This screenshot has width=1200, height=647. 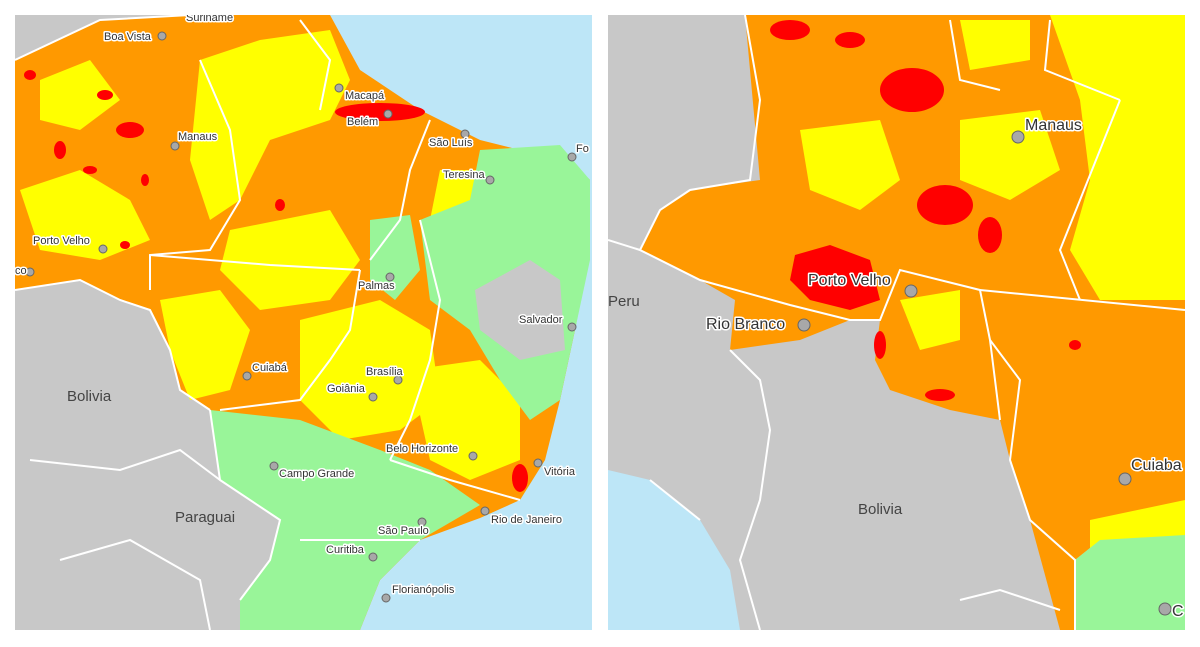 What do you see at coordinates (423, 590) in the screenshot?
I see `city-label: Florianópolis` at bounding box center [423, 590].